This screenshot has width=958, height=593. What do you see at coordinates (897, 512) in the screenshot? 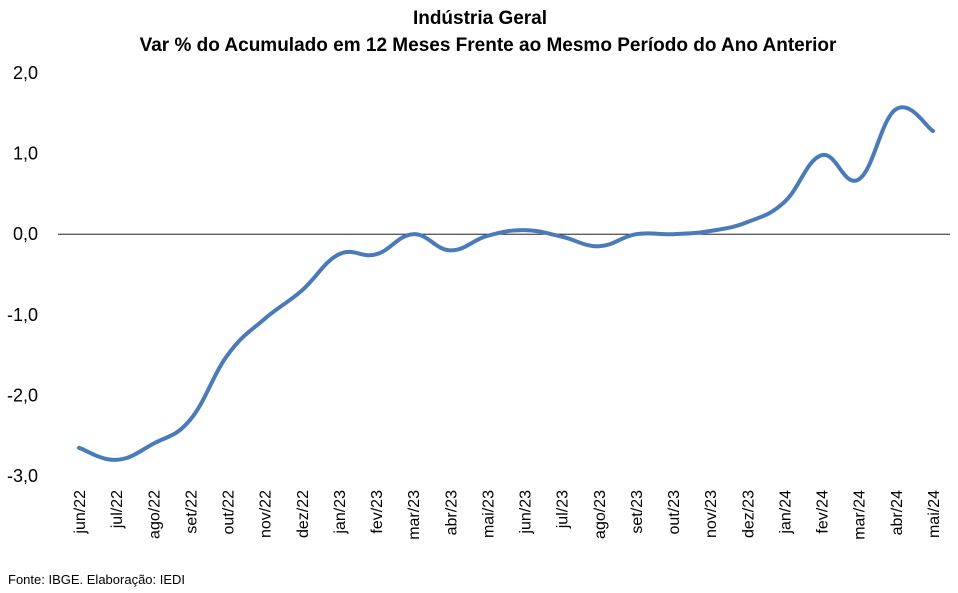
I see `x-tick-label: abr/24` at bounding box center [897, 512].